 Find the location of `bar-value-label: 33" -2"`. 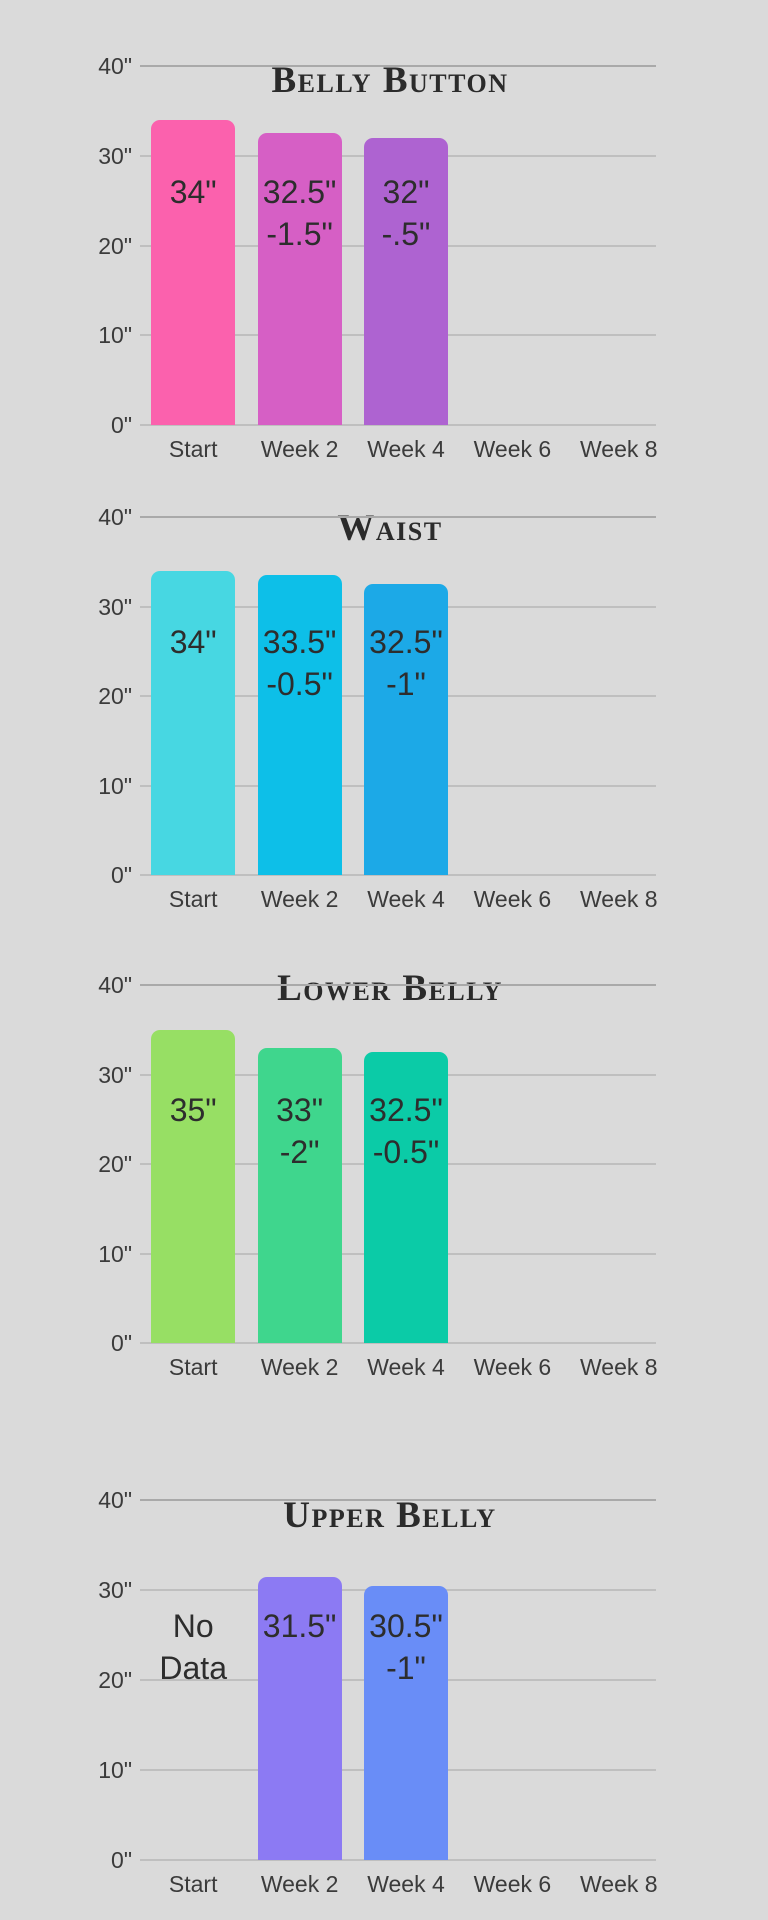

bar-value-label: 33" -2" is located at coordinates (300, 1131).